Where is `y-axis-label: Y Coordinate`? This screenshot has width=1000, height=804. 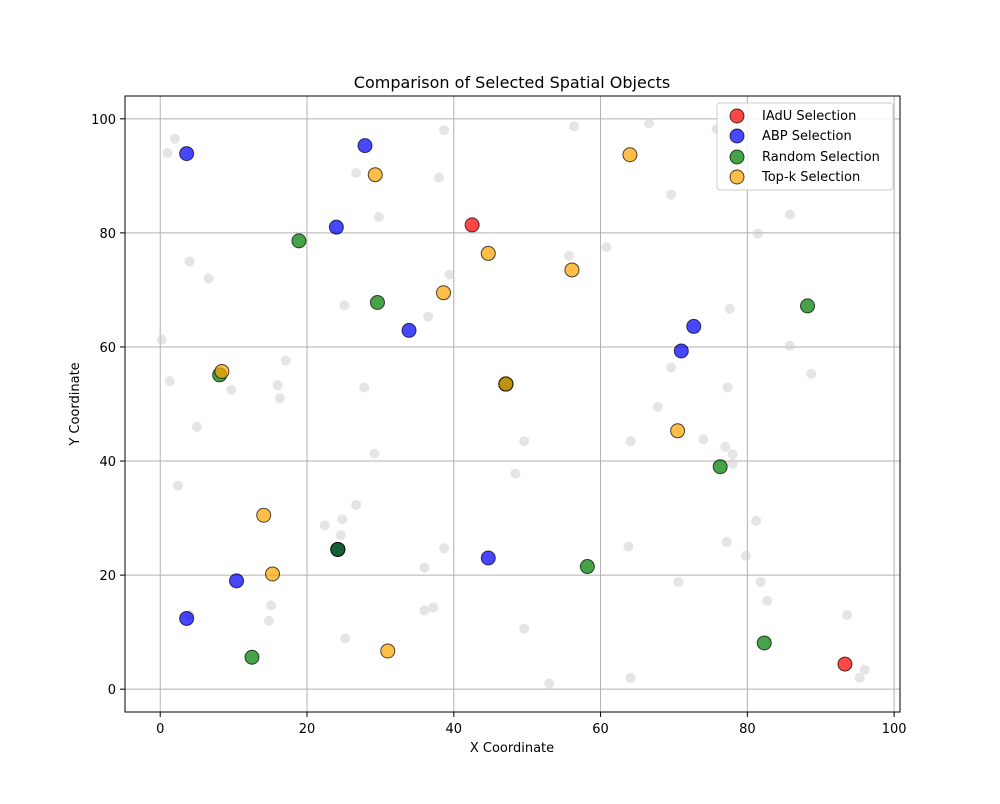 y-axis-label: Y Coordinate is located at coordinates (75, 404).